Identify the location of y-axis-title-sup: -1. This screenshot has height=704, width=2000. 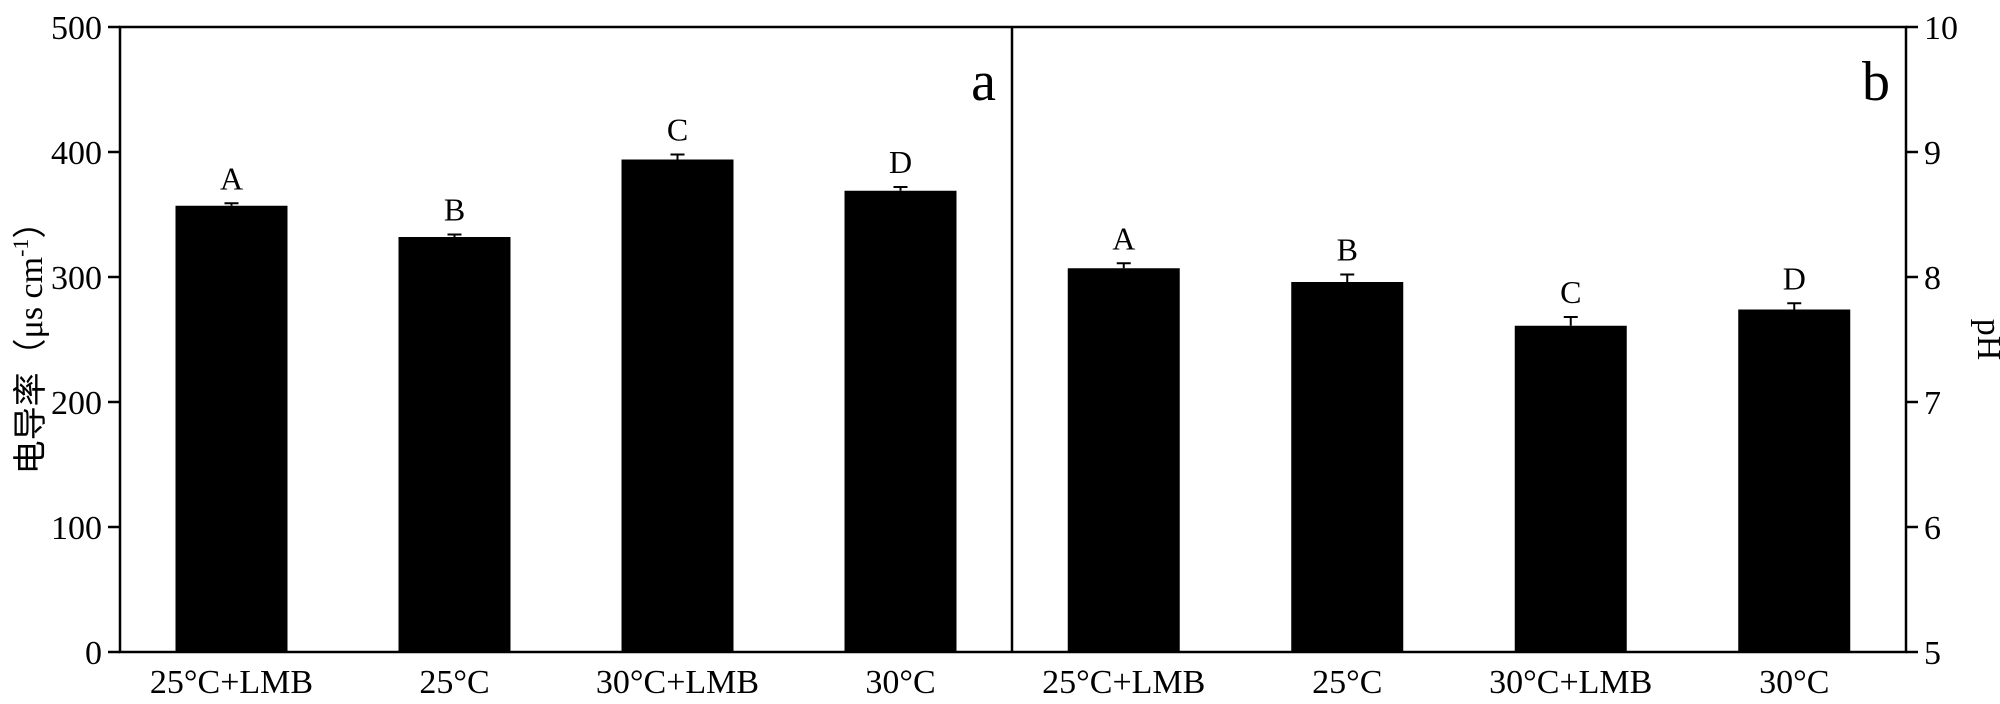
(20, 248).